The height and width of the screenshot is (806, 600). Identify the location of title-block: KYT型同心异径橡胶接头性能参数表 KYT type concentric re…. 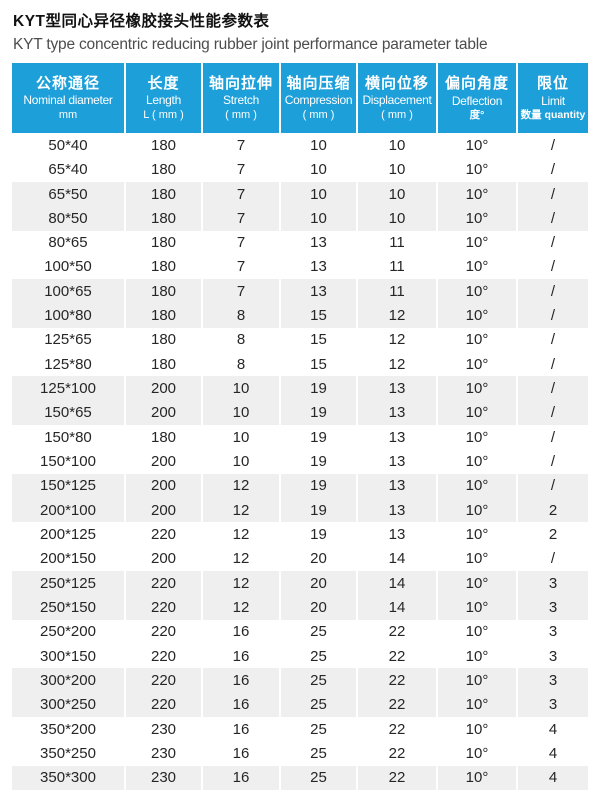
(300, 27).